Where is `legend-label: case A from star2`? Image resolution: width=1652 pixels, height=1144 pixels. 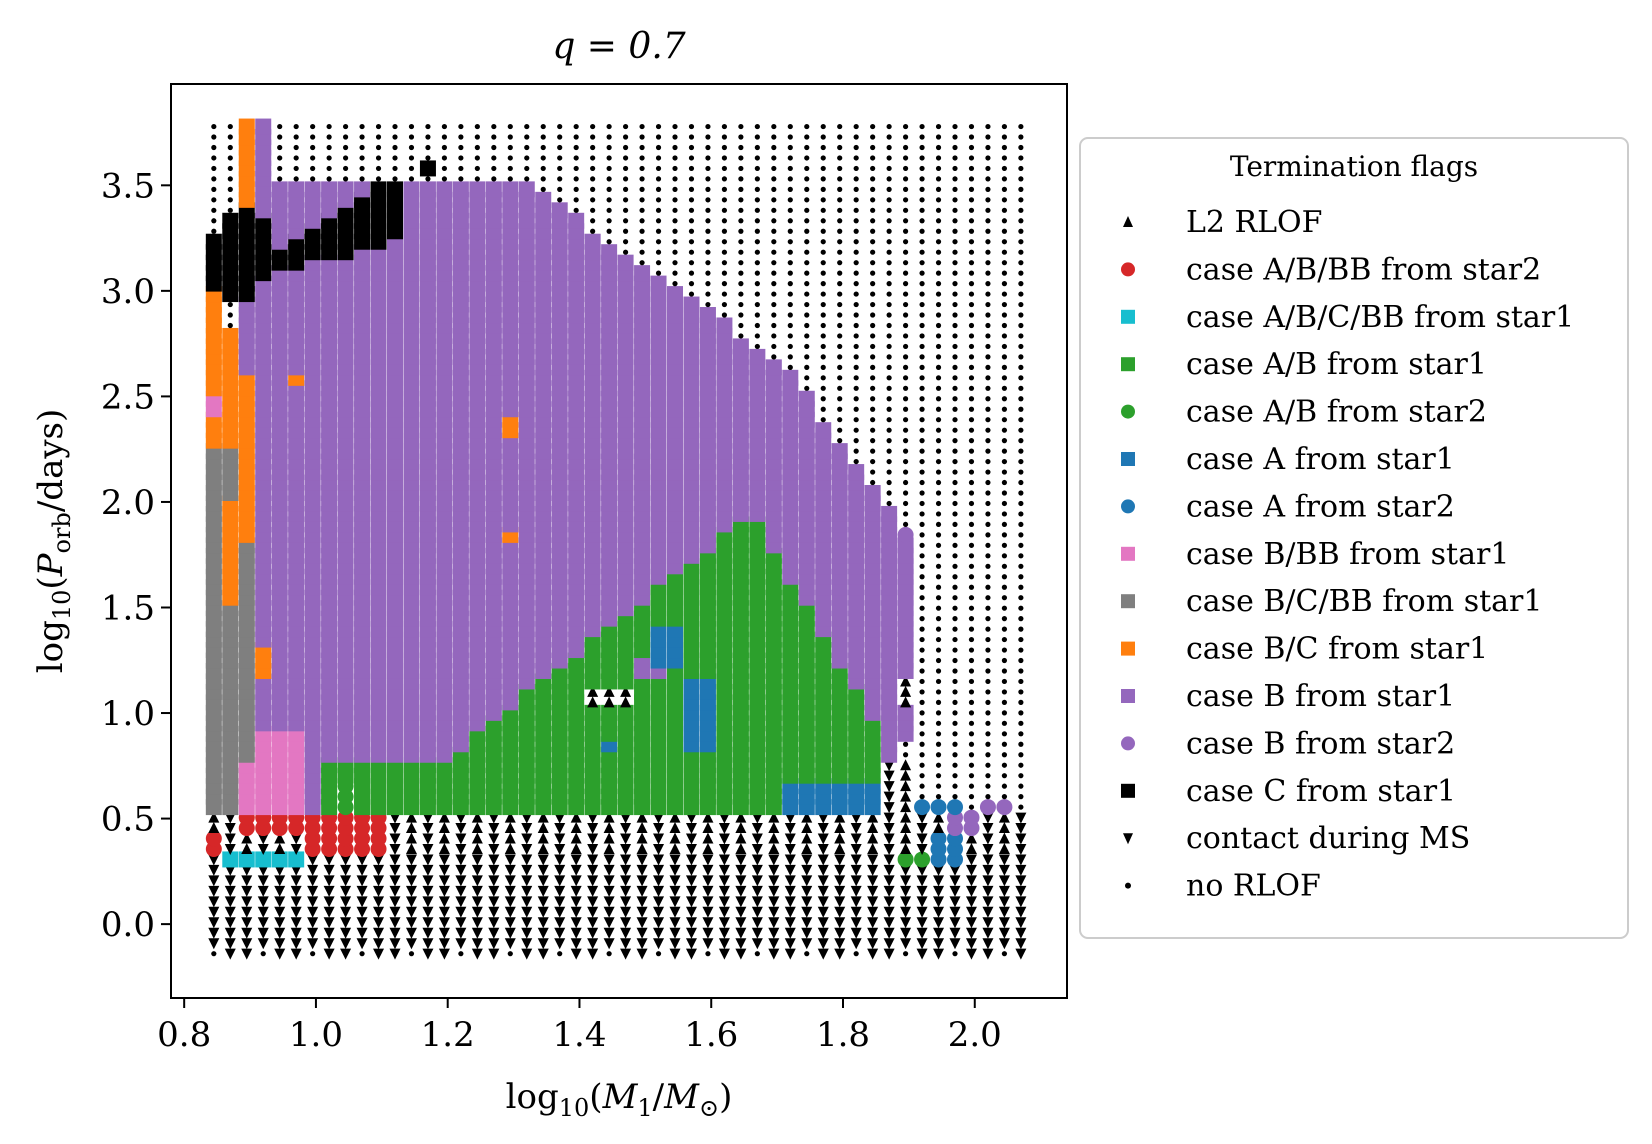 legend-label: case A from star2 is located at coordinates (1320, 506).